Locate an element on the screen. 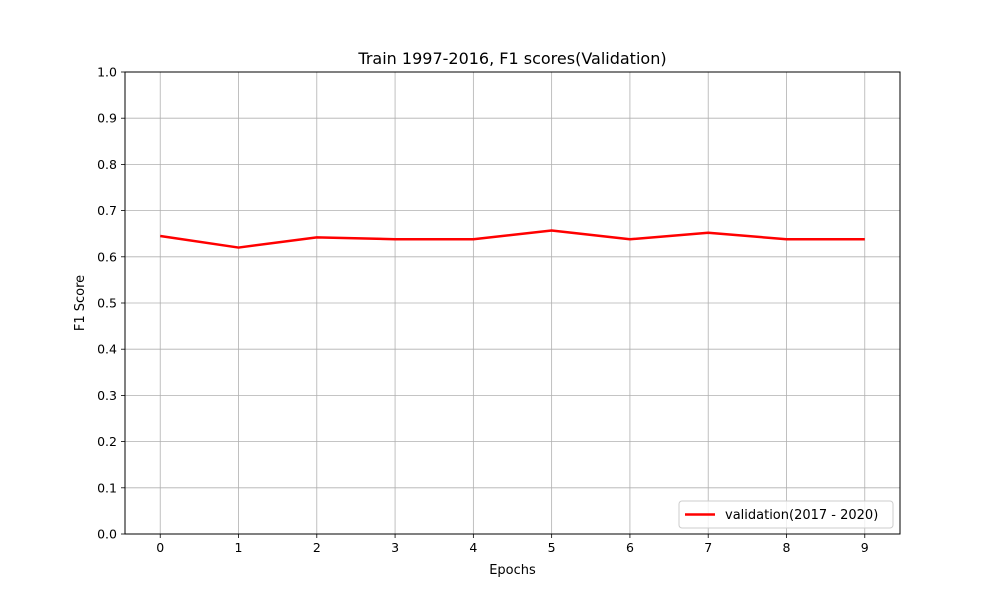 The width and height of the screenshot is (1000, 600). x-tick-label: 5 is located at coordinates (552, 547).